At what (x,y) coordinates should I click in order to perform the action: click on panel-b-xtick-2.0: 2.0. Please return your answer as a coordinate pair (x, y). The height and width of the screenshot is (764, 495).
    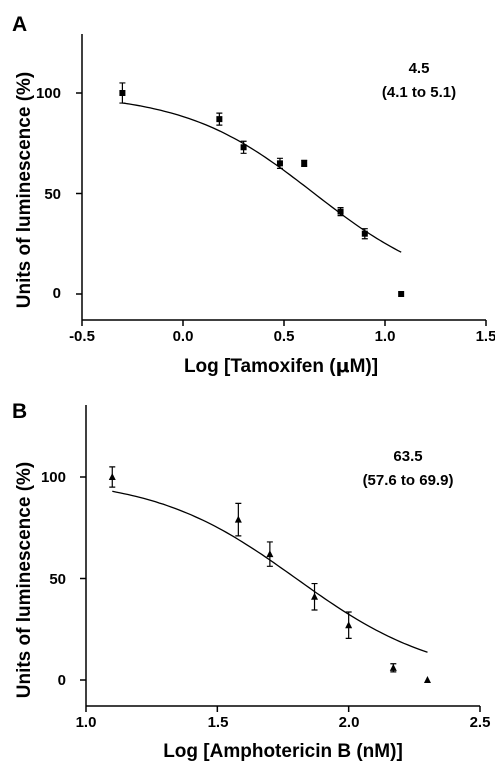
    Looking at the image, I should click on (349, 722).